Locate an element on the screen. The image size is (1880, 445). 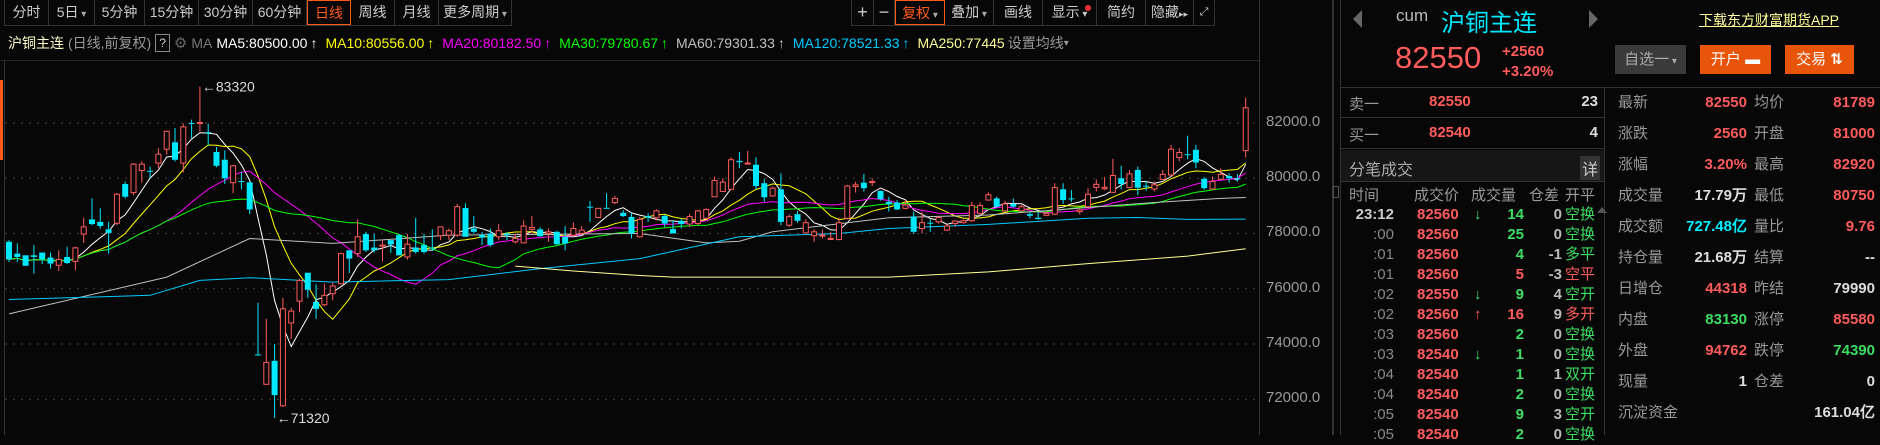
tick-time: :04 is located at coordinates (1383, 374).